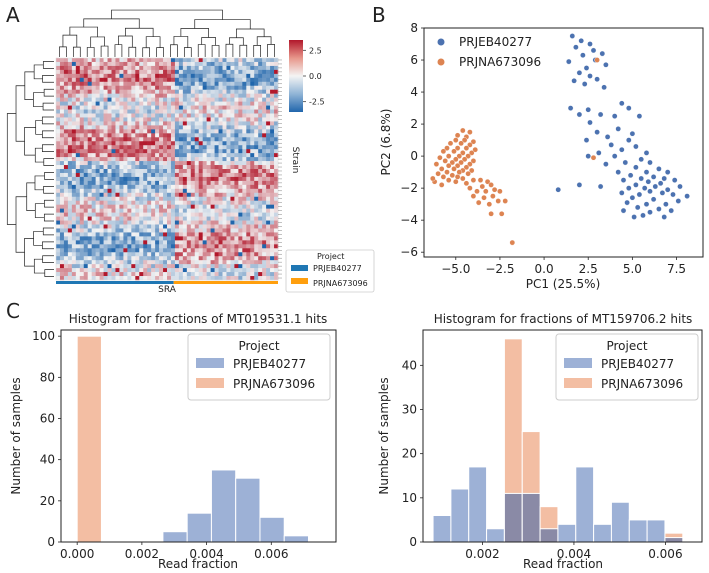 The height and width of the screenshot is (573, 709). What do you see at coordinates (51, 542) in the screenshot?
I see `histogram-ytick-label: 0` at bounding box center [51, 542].